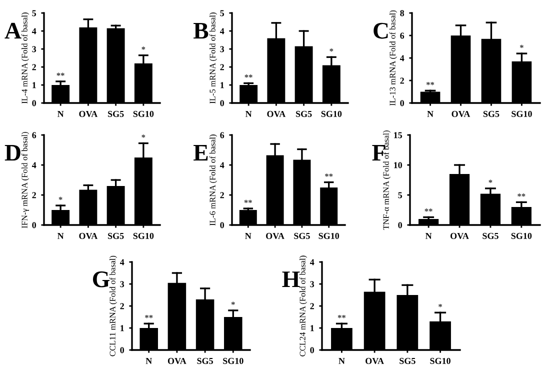  I want to click on chart-title: C, so click(381, 30).